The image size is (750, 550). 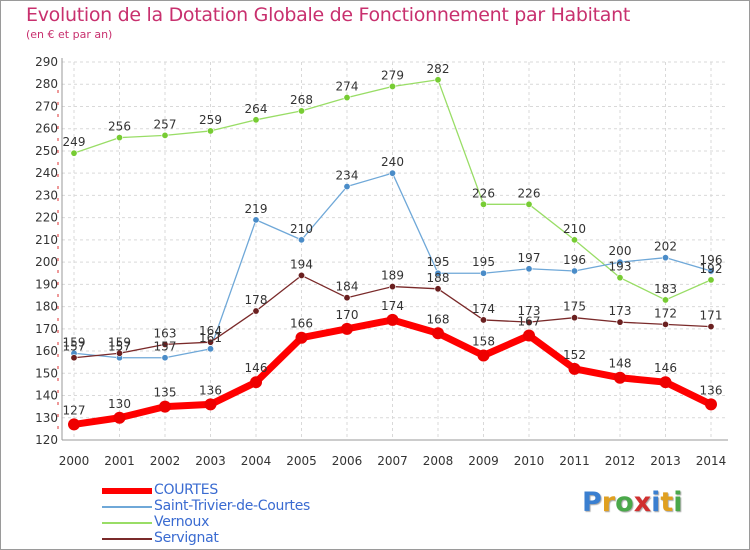 What do you see at coordinates (483, 193) in the screenshot?
I see `data-label: 226` at bounding box center [483, 193].